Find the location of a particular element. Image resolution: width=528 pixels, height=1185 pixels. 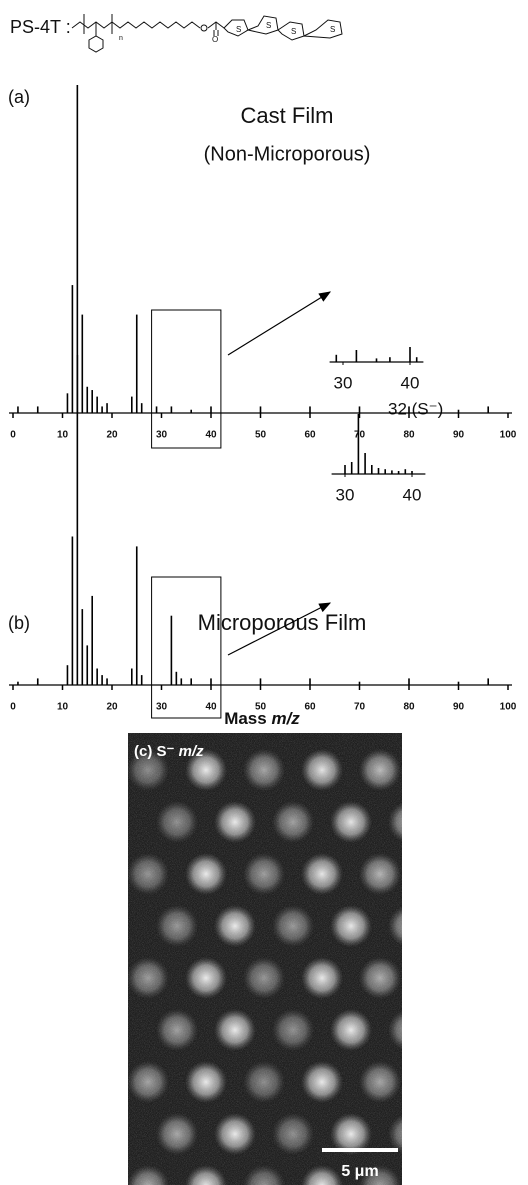

x-tick-label: 30 is located at coordinates (162, 435).